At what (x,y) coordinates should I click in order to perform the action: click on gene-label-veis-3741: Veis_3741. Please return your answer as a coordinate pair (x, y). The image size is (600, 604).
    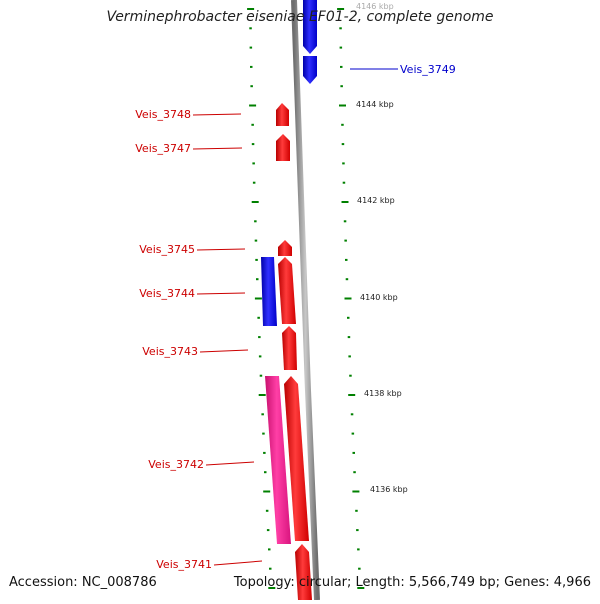
    Looking at the image, I should click on (184, 564).